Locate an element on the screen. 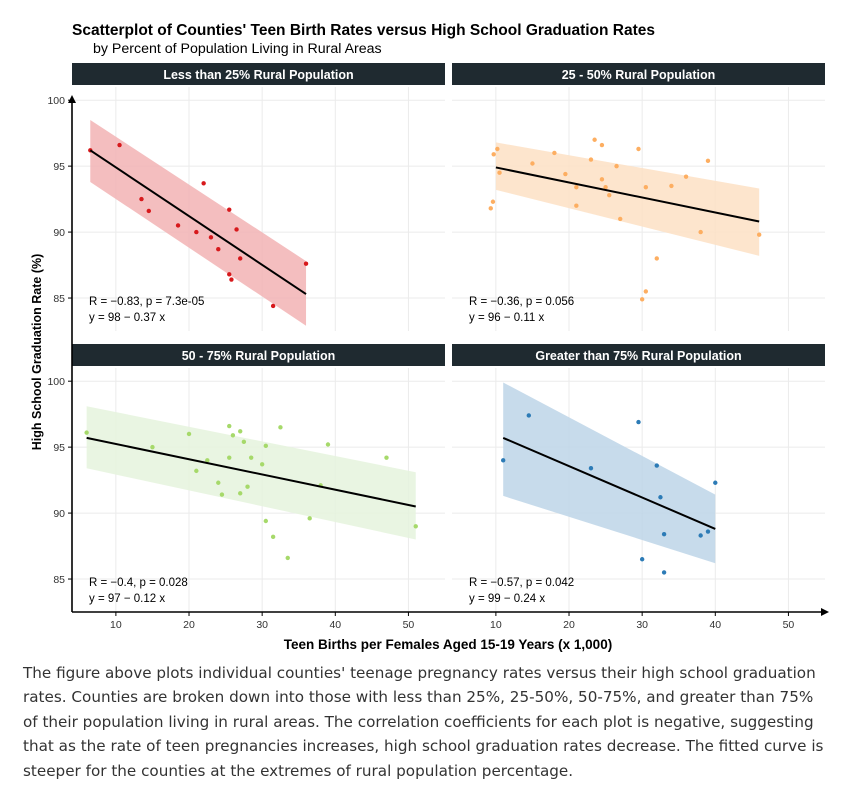 This screenshot has width=846, height=786. panel-strip-label: 25 - 50% Rural Population is located at coordinates (639, 75).